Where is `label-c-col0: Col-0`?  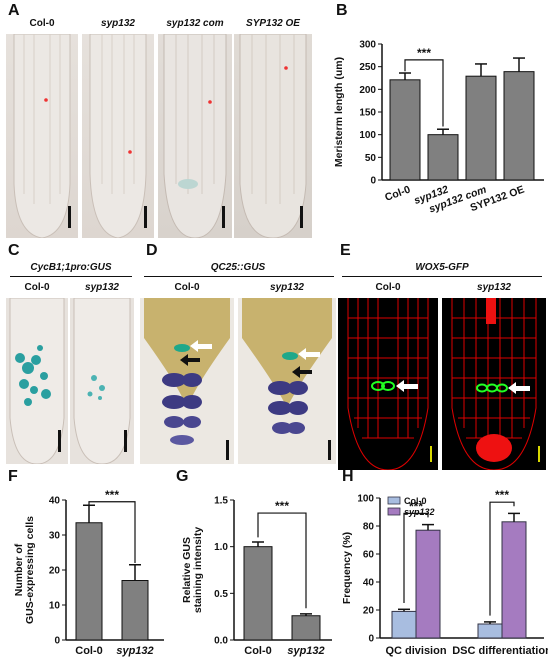 label-c-col0: Col-0 is located at coordinates (37, 287).